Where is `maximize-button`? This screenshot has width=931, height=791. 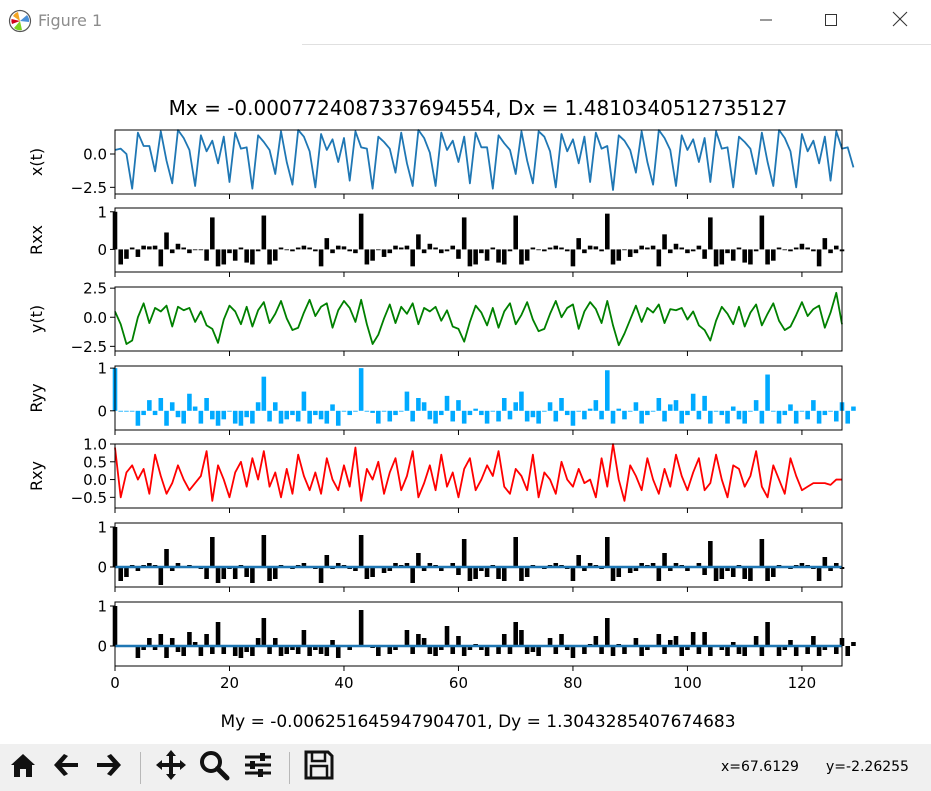 maximize-button is located at coordinates (831, 21).